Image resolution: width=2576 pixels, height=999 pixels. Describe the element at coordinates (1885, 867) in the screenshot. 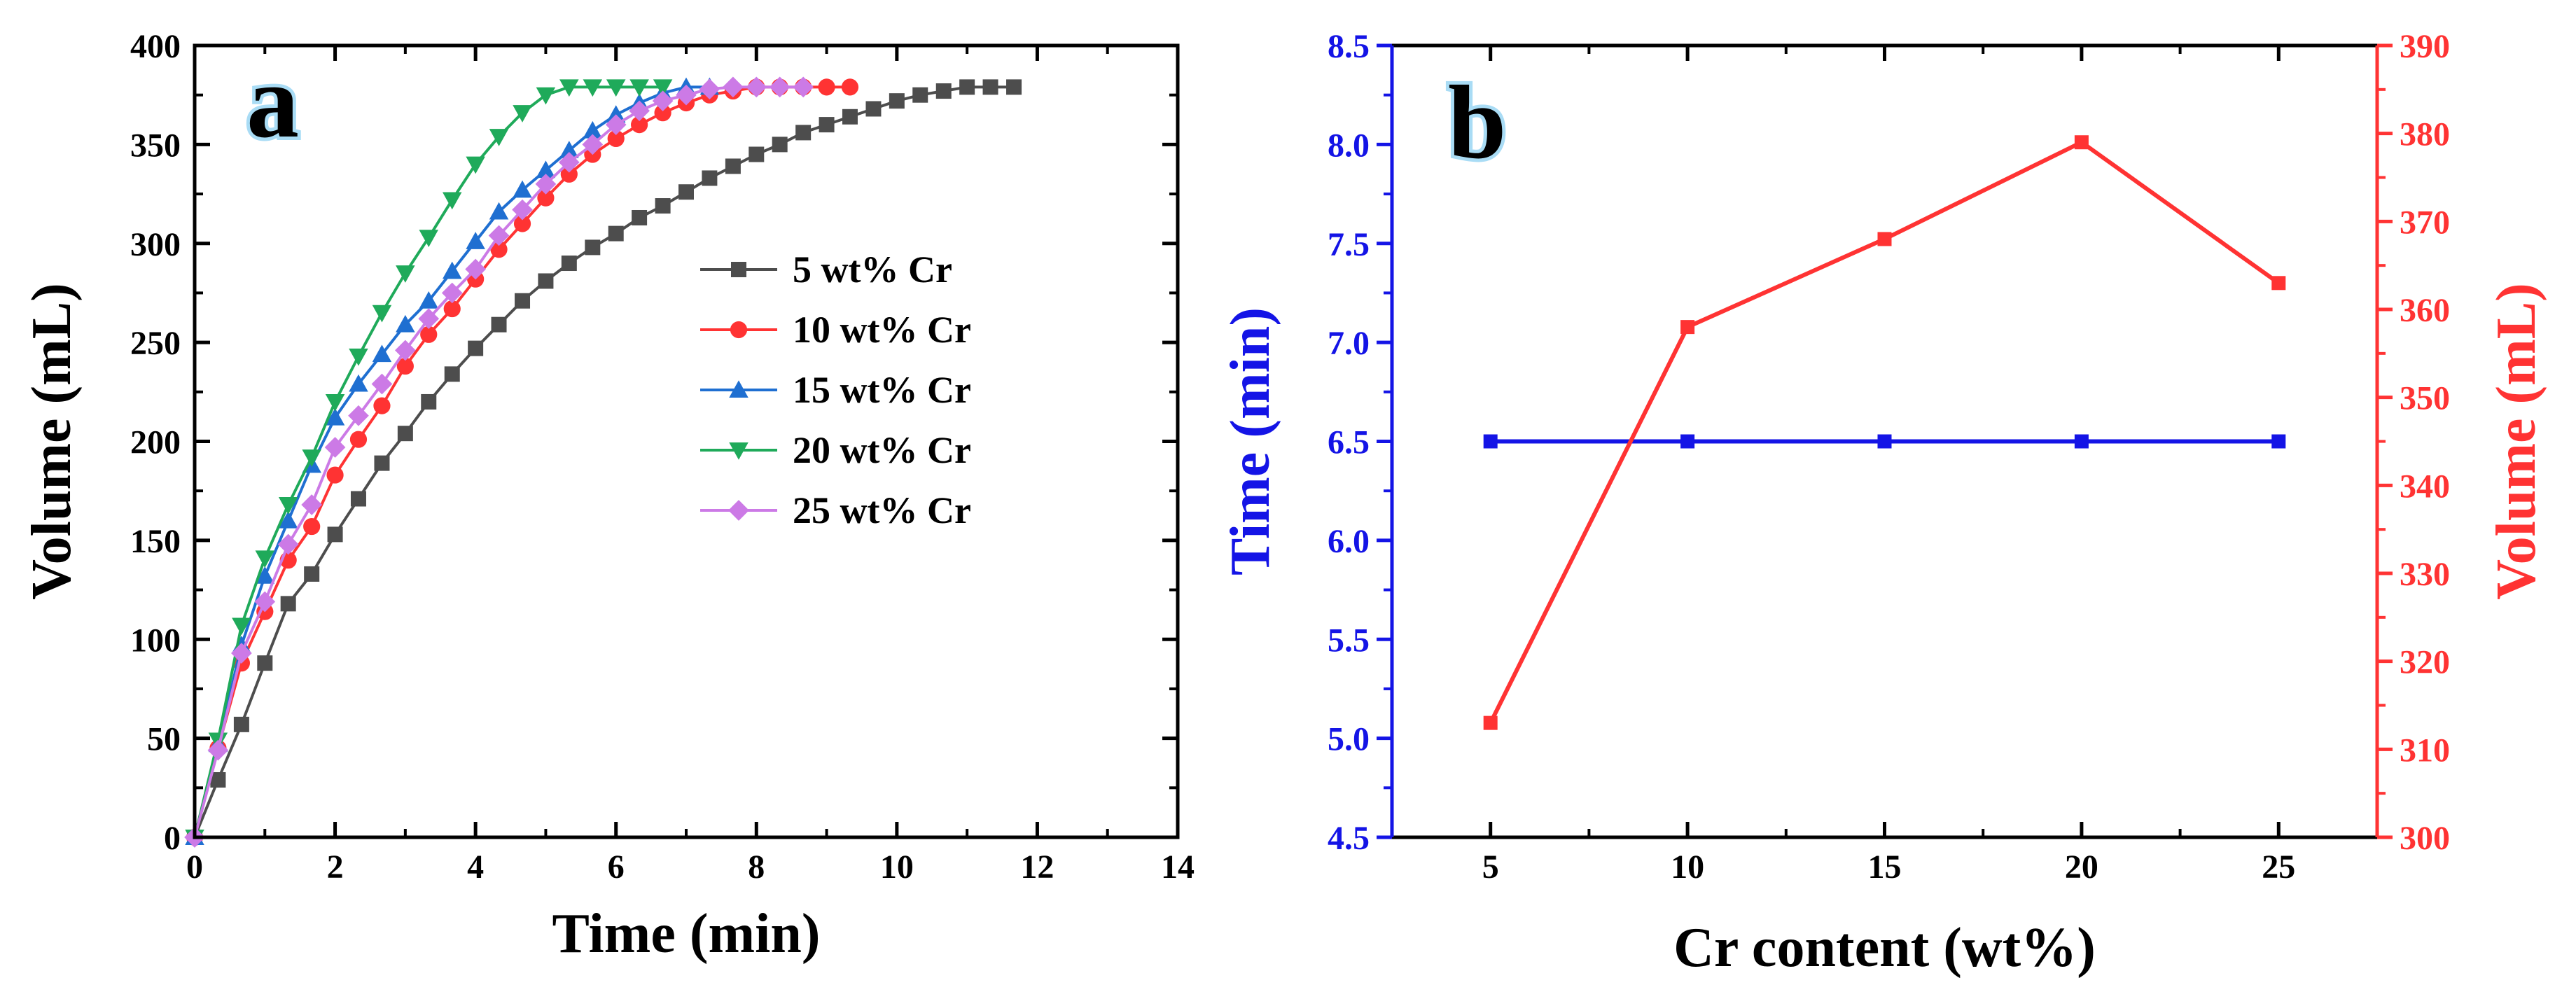

I see `panel-b-x-tick-label: 15` at that location.